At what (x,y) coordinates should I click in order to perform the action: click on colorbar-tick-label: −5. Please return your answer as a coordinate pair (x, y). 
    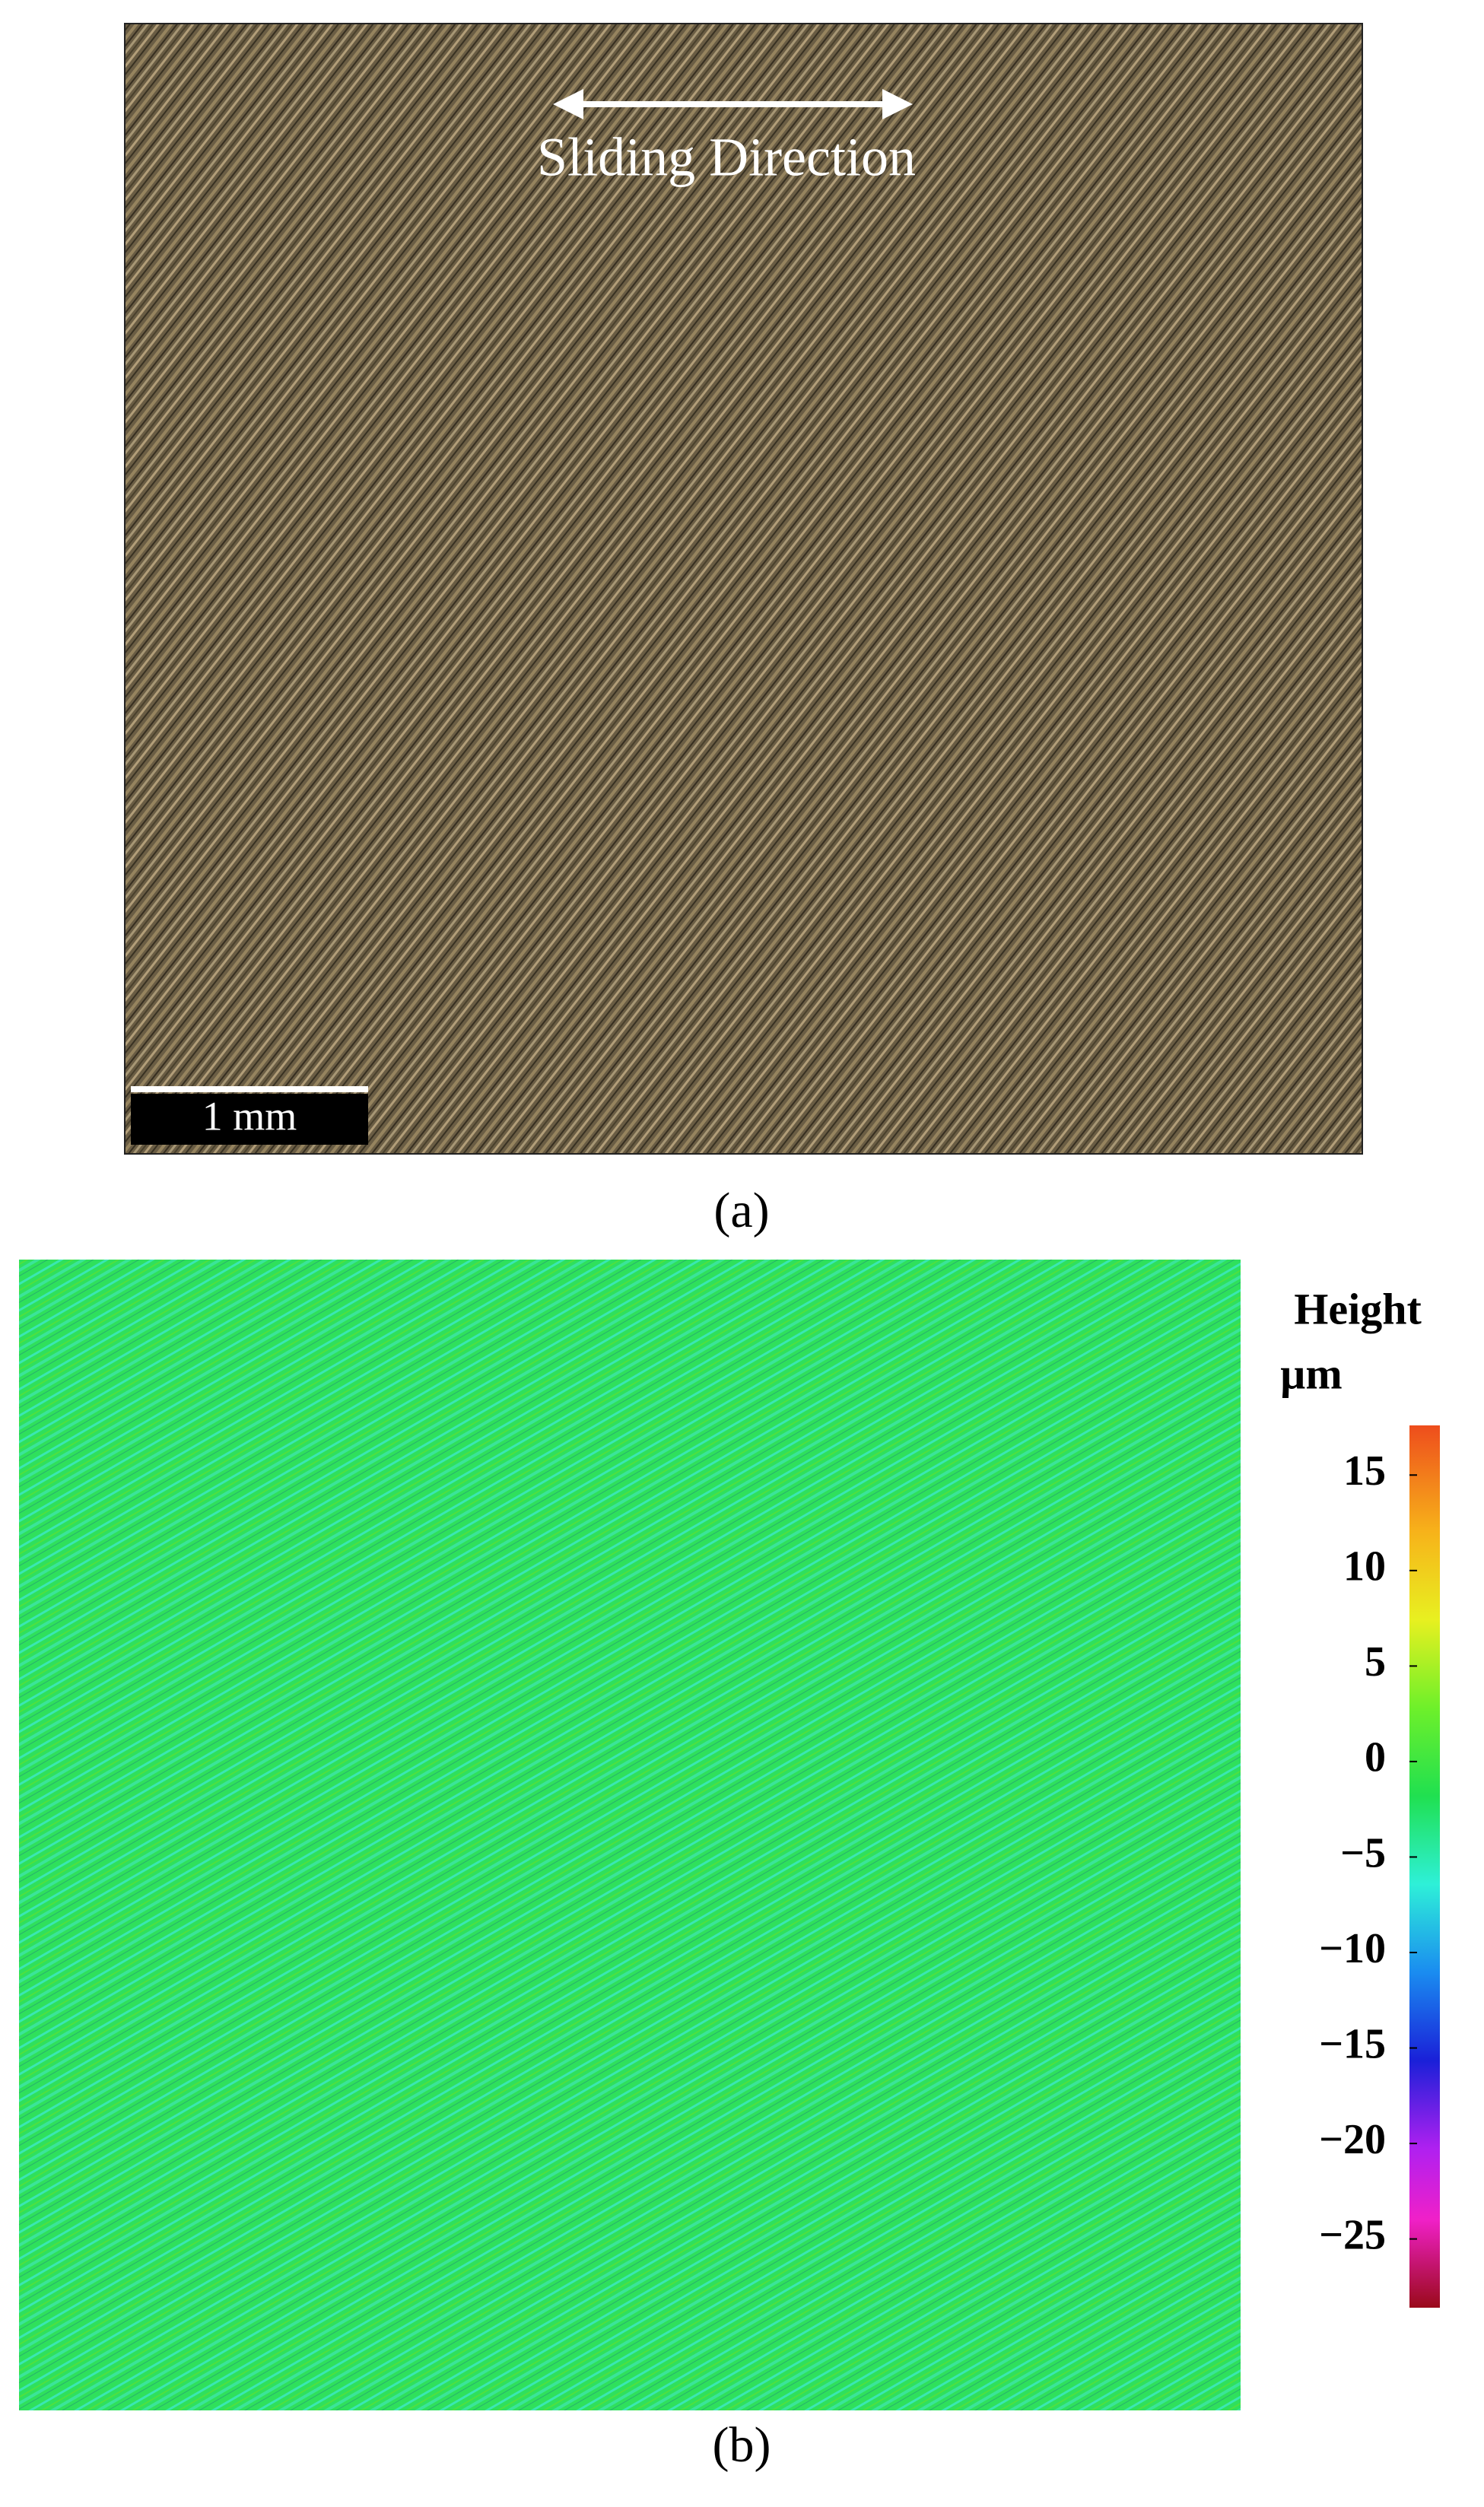
    Looking at the image, I should click on (1363, 1852).